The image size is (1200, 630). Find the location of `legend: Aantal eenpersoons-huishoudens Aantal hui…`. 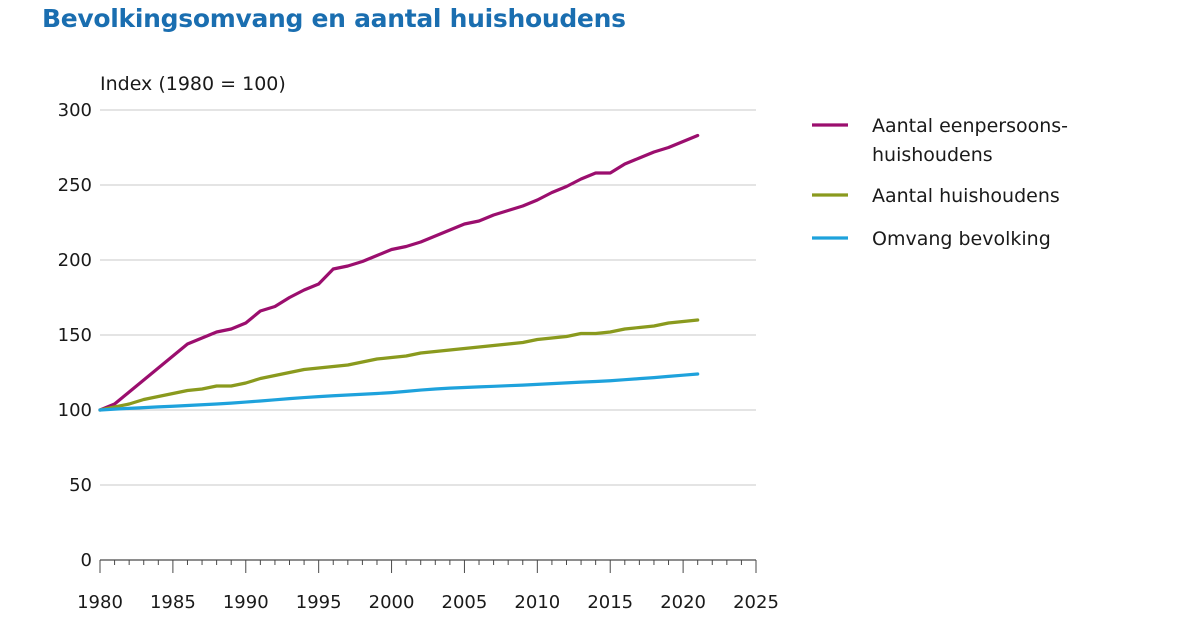

legend: Aantal eenpersoons-huishoudens Aantal hui… is located at coordinates (940, 182).